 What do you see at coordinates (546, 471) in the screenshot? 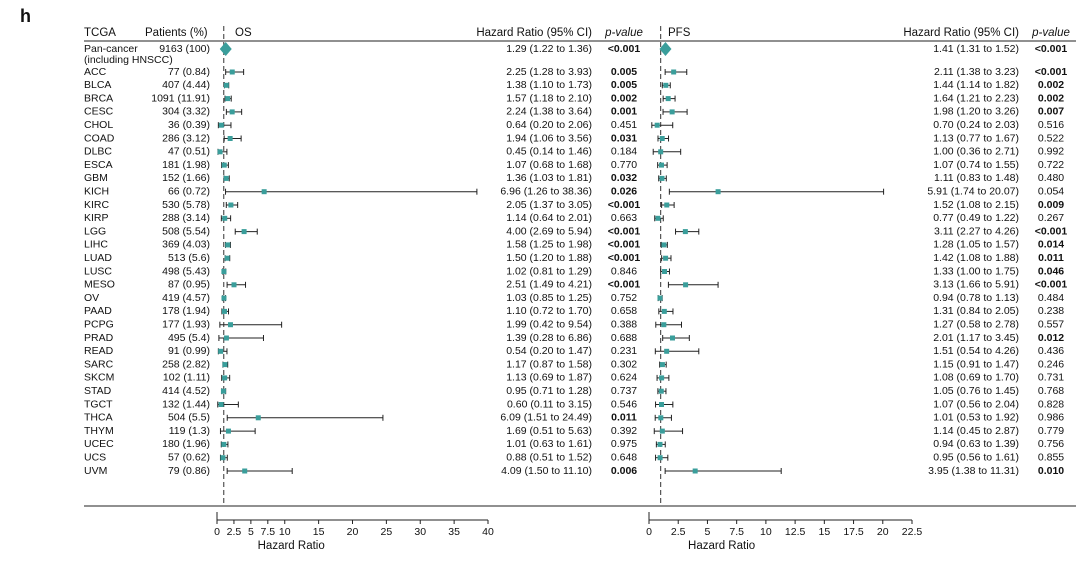
I see `ci-label: 4.09 (1.50 to 11.10)` at bounding box center [546, 471].